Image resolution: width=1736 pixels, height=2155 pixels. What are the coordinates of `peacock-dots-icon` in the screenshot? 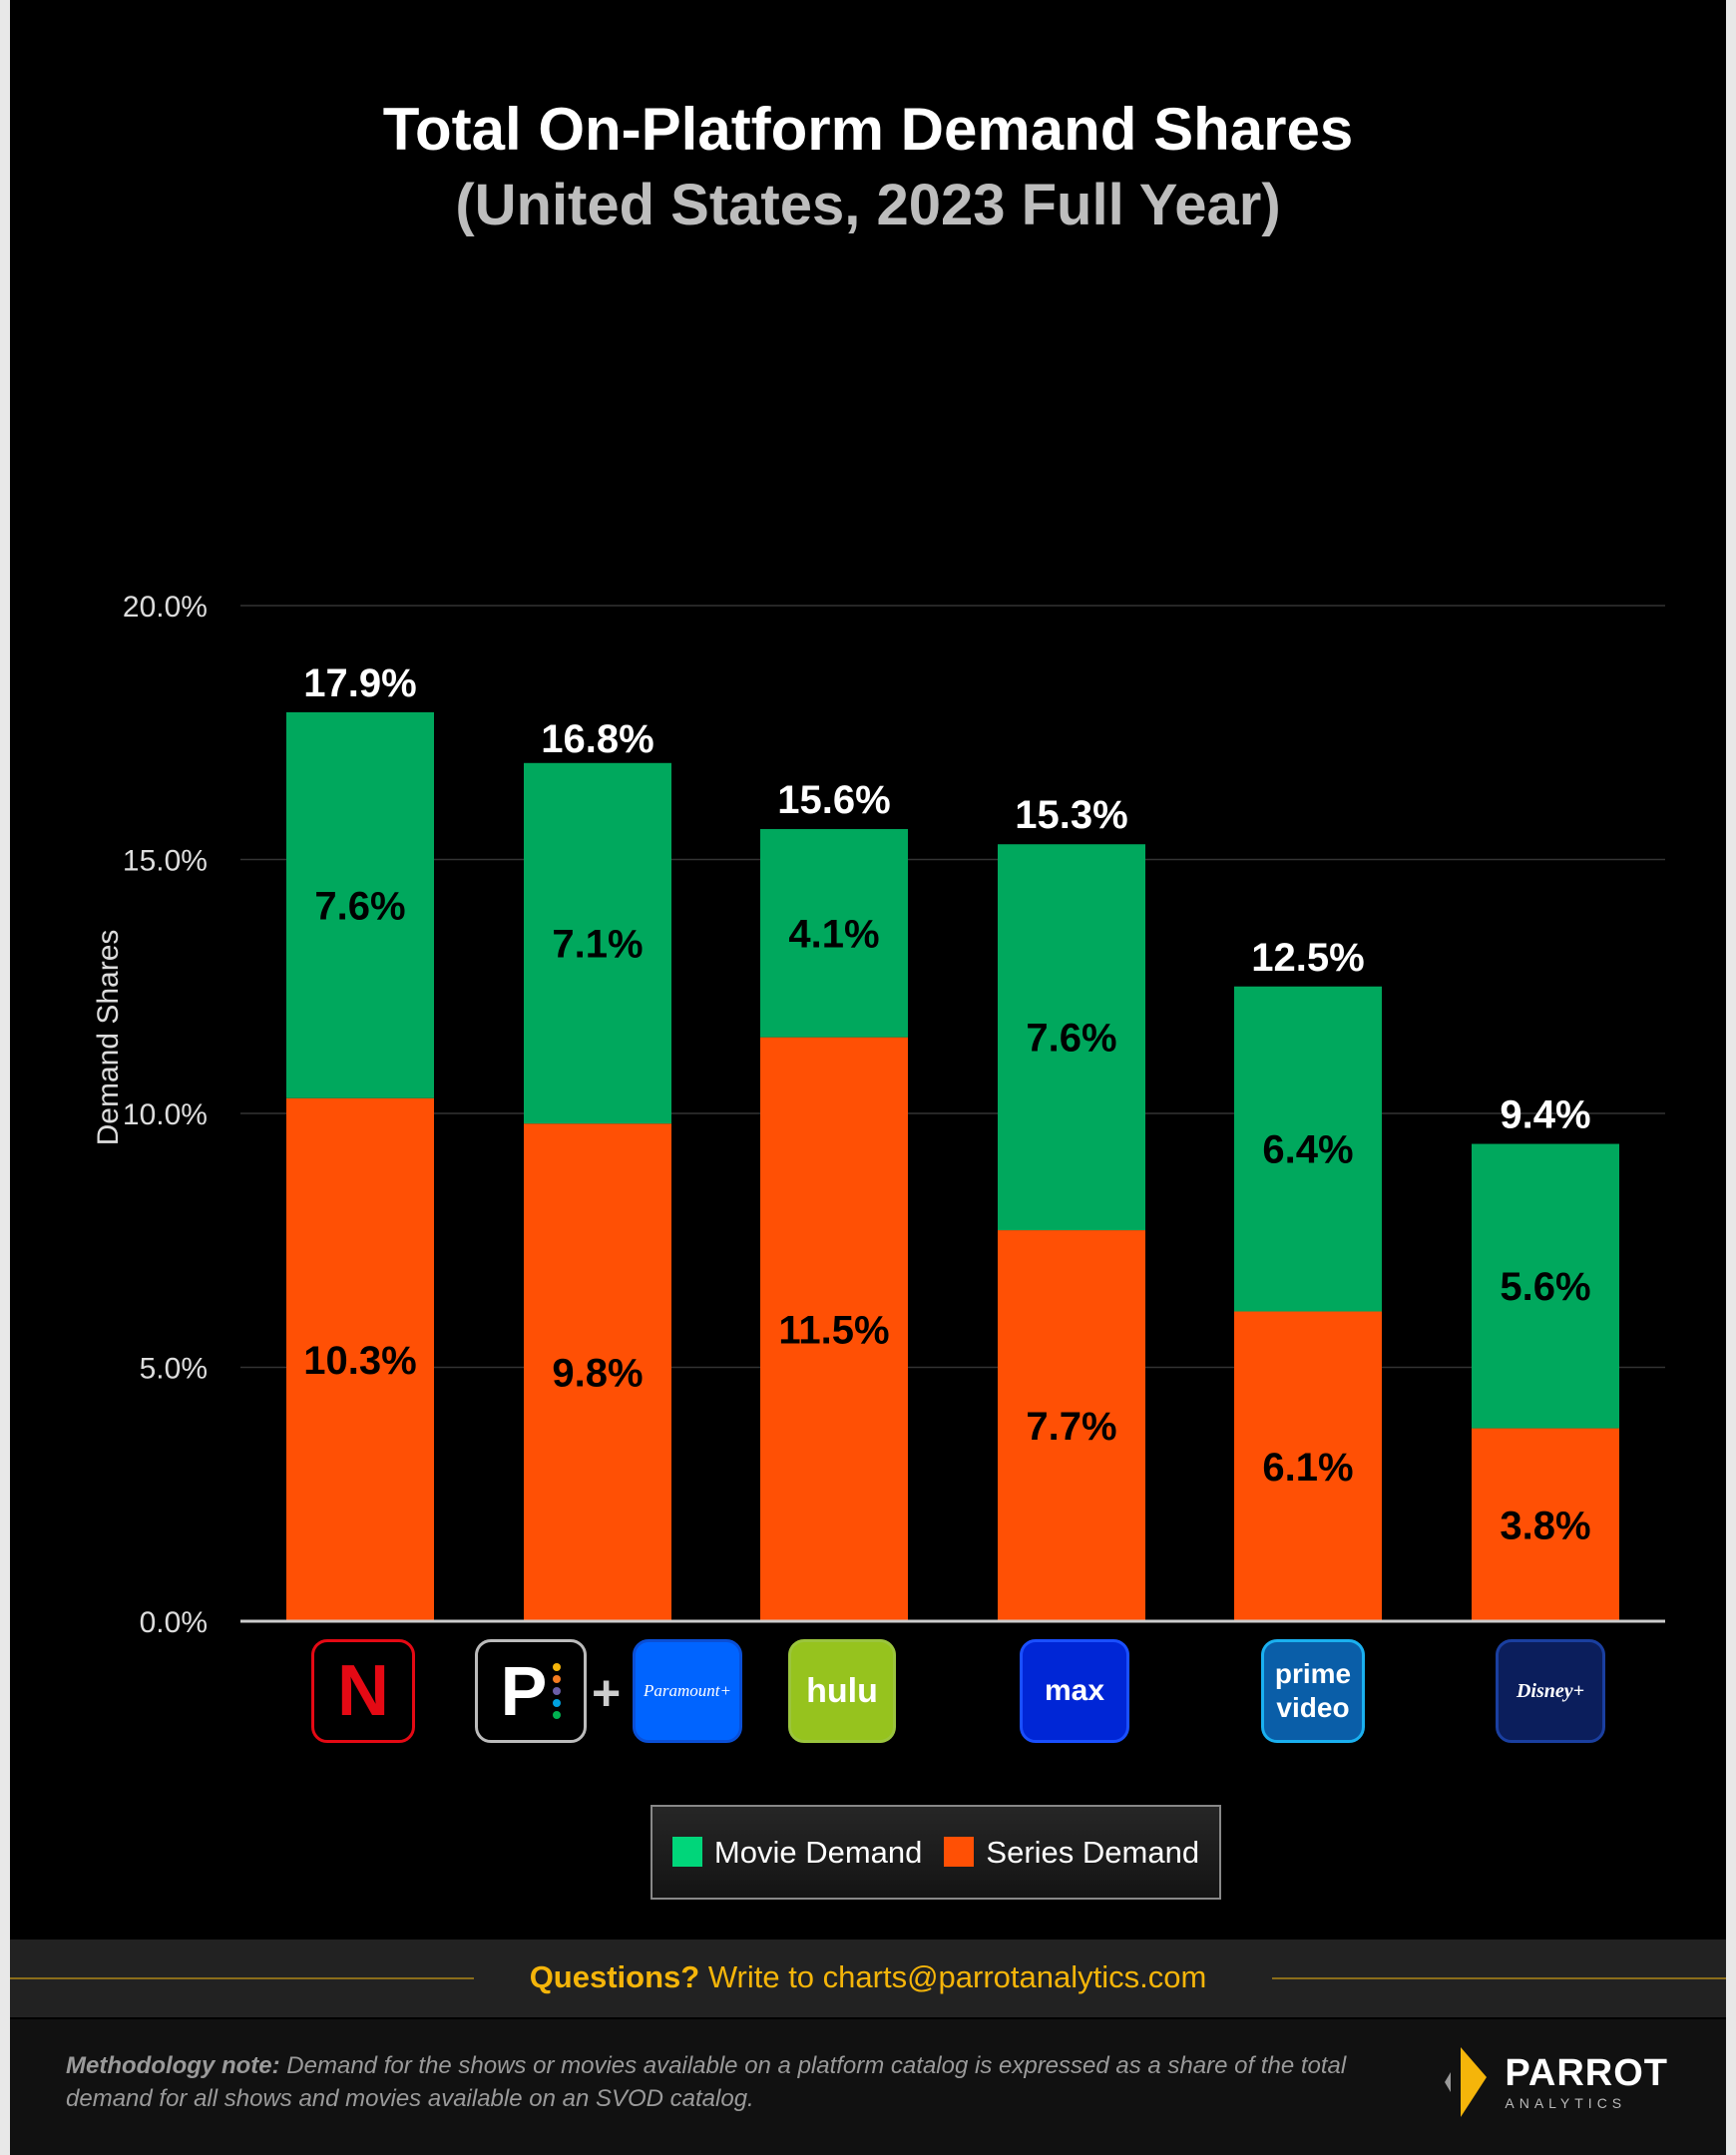 It's located at (557, 1691).